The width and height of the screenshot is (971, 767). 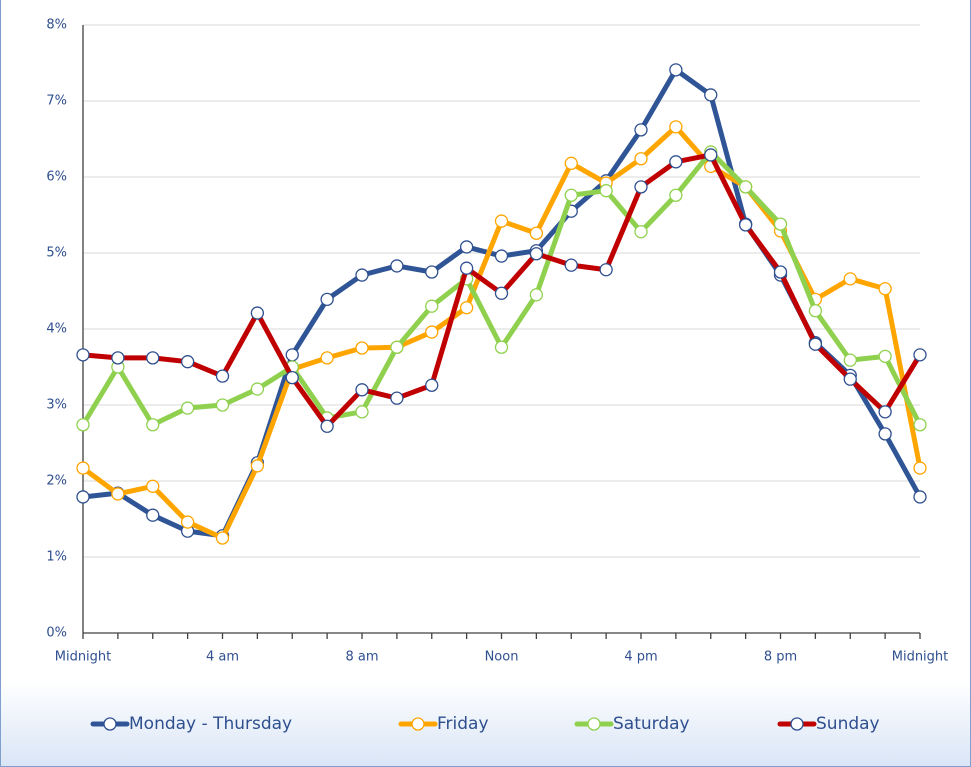 What do you see at coordinates (848, 724) in the screenshot?
I see `legend-label: Sunday` at bounding box center [848, 724].